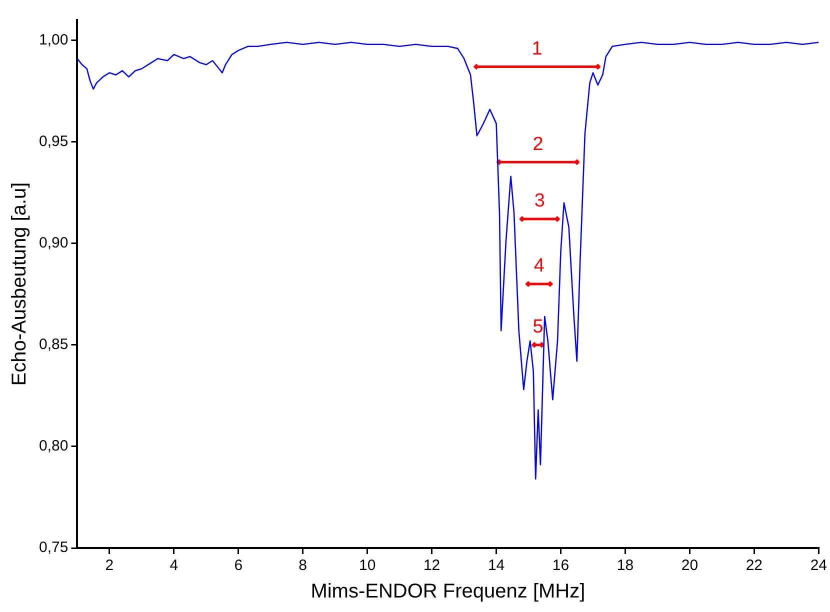 The height and width of the screenshot is (612, 830). I want to click on x-tick-label: 2, so click(109, 565).